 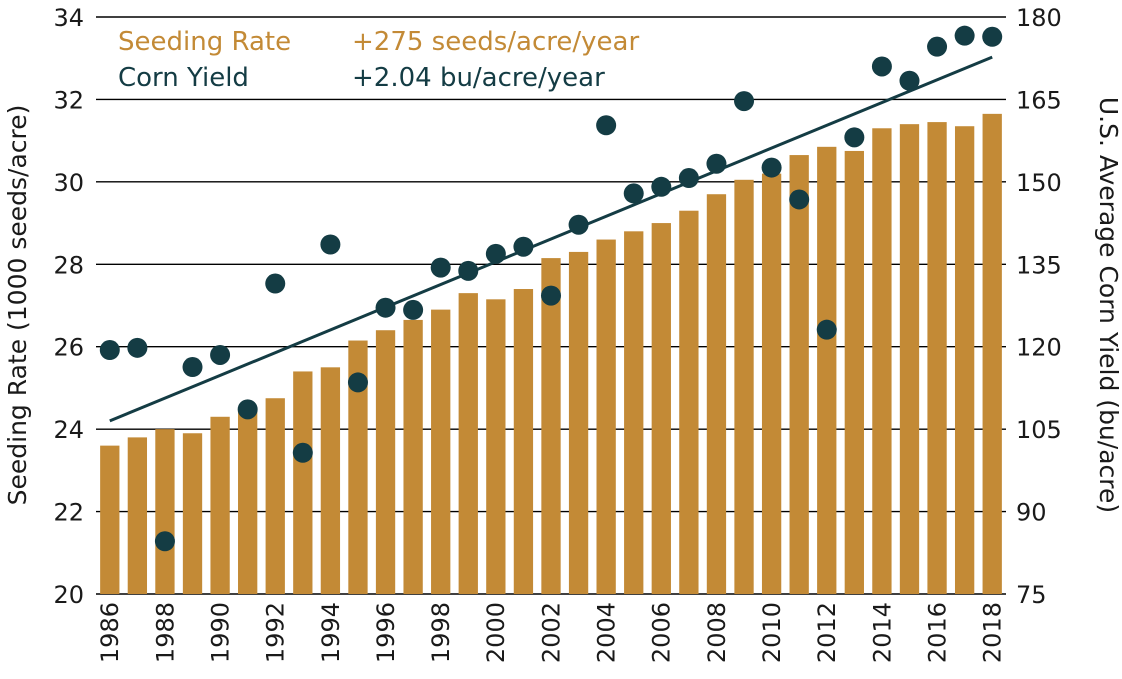 What do you see at coordinates (68, 595) in the screenshot?
I see `left-axis-tick-label: 20` at bounding box center [68, 595].